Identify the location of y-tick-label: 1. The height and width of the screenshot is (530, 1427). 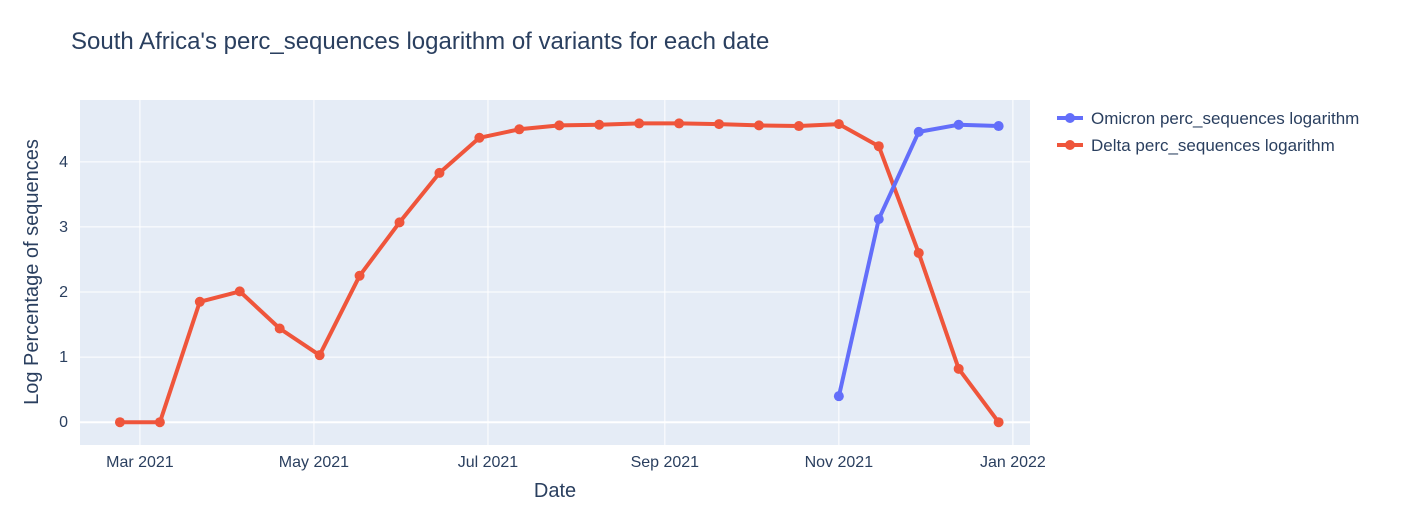
(63, 357).